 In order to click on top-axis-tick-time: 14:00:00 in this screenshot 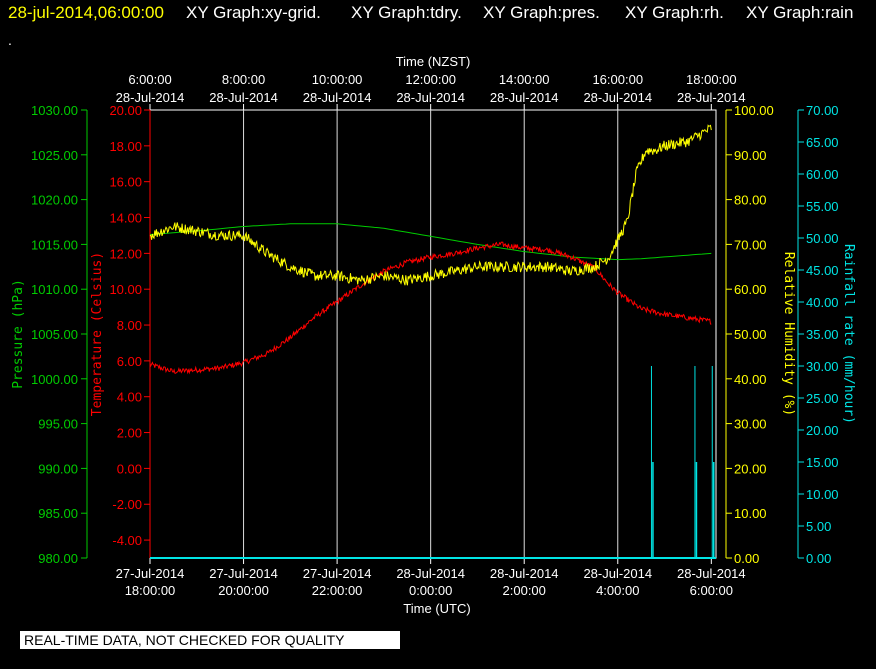, I will do `click(524, 79)`.